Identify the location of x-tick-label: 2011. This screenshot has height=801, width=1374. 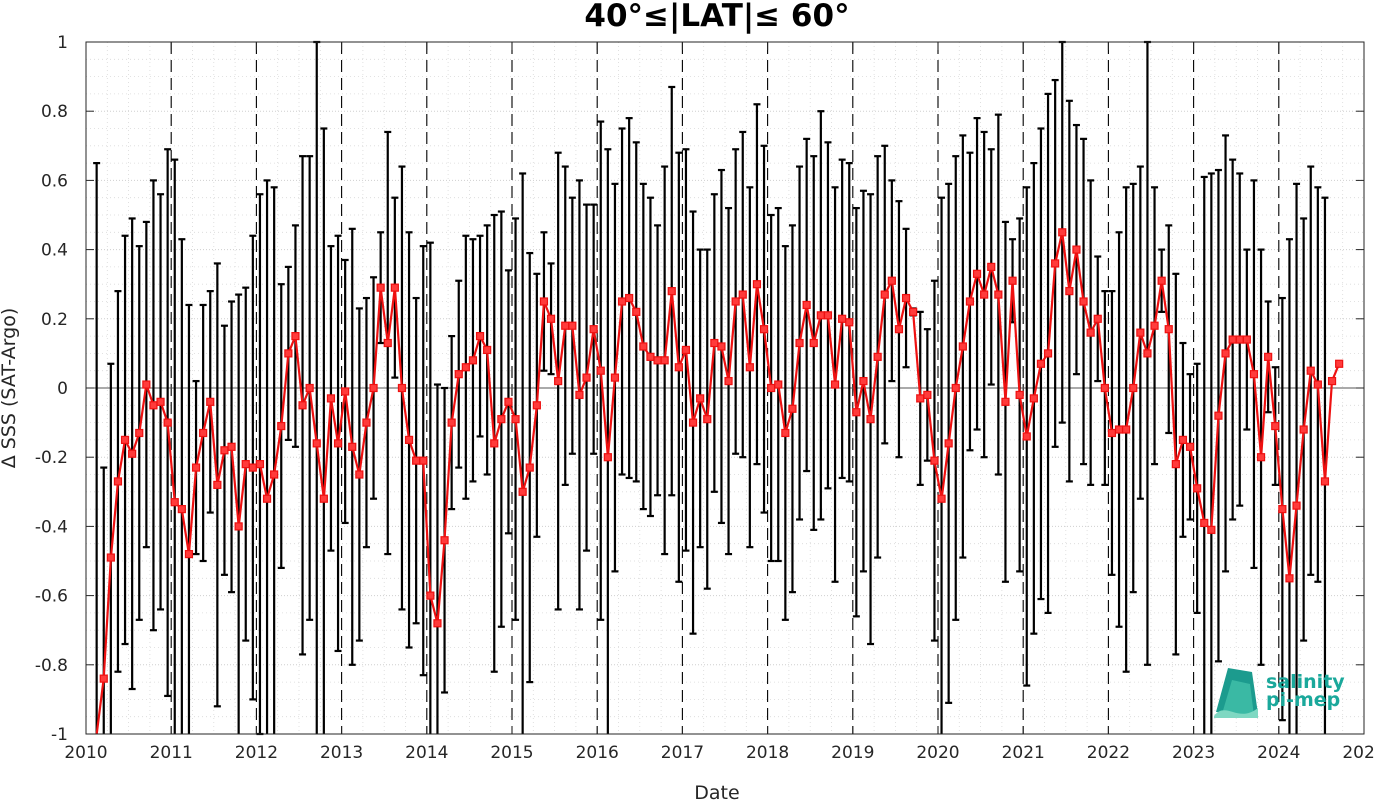
(171, 753).